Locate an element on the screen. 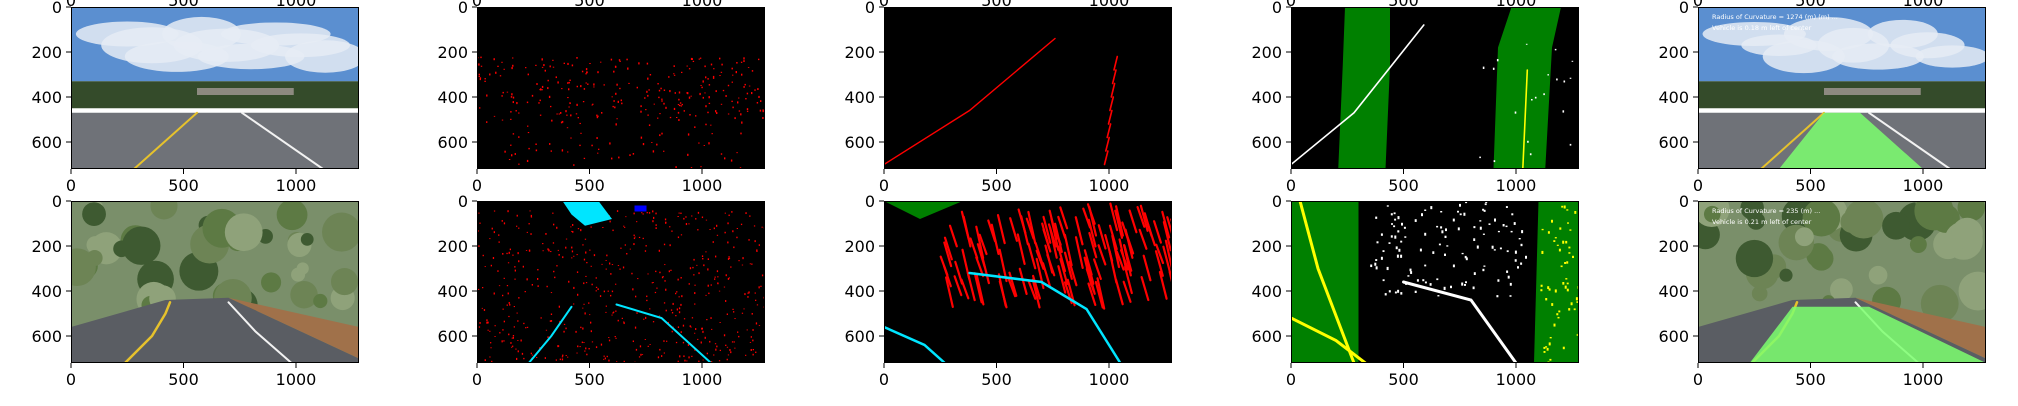 This screenshot has height=406, width=2018. lane-line is located at coordinates (550, 334).